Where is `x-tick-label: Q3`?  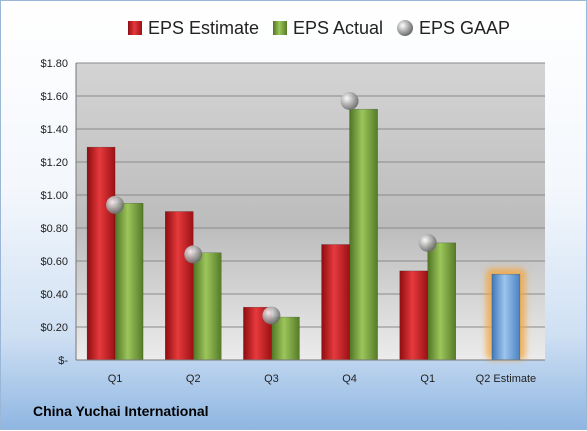 x-tick-label: Q3 is located at coordinates (271, 379).